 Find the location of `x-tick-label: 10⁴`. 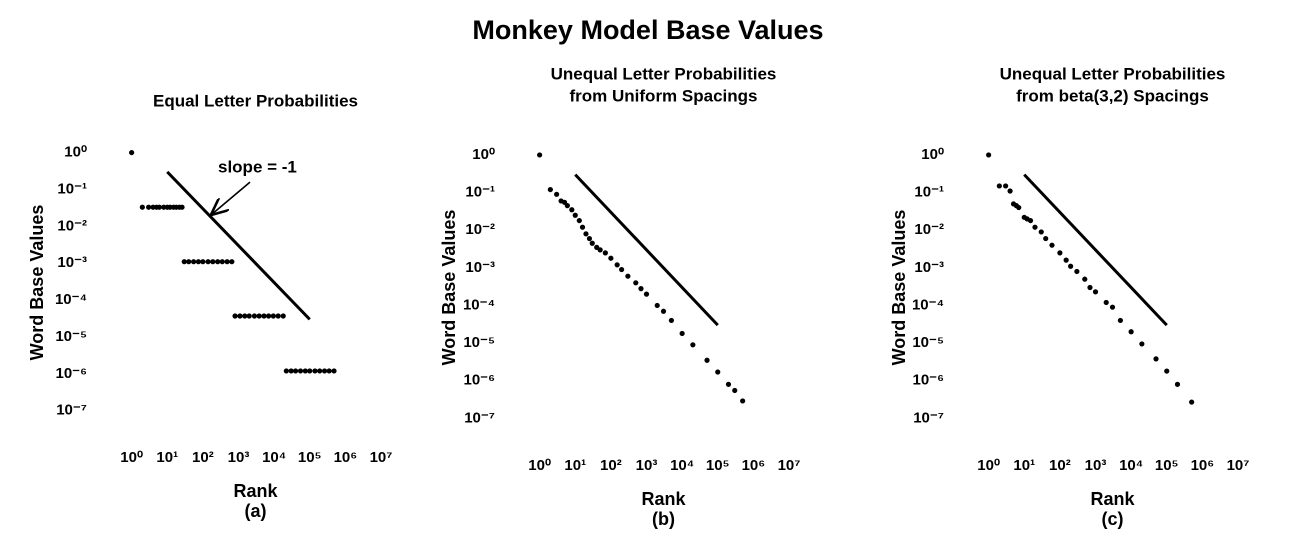

x-tick-label: 10⁴ is located at coordinates (682, 465).